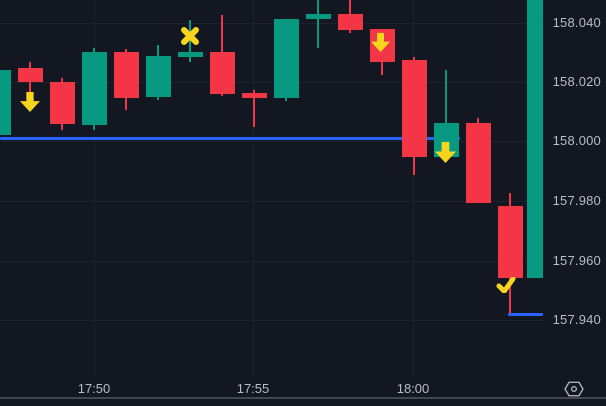 This screenshot has width=606, height=406. Describe the element at coordinates (5, 102) in the screenshot. I see `candle-body-17:47` at that location.